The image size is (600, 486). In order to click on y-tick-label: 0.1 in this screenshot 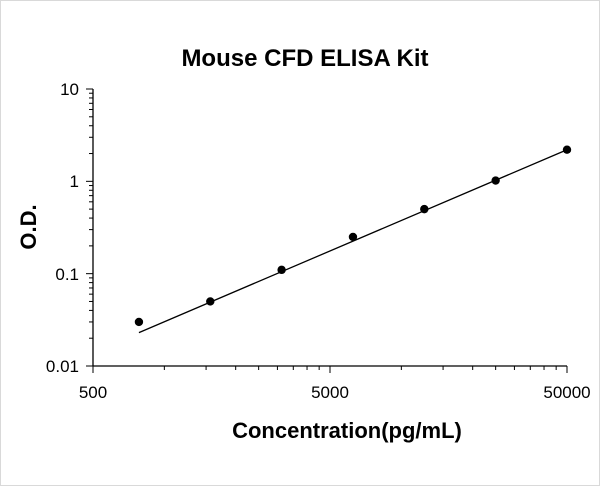, I will do `click(67, 274)`.